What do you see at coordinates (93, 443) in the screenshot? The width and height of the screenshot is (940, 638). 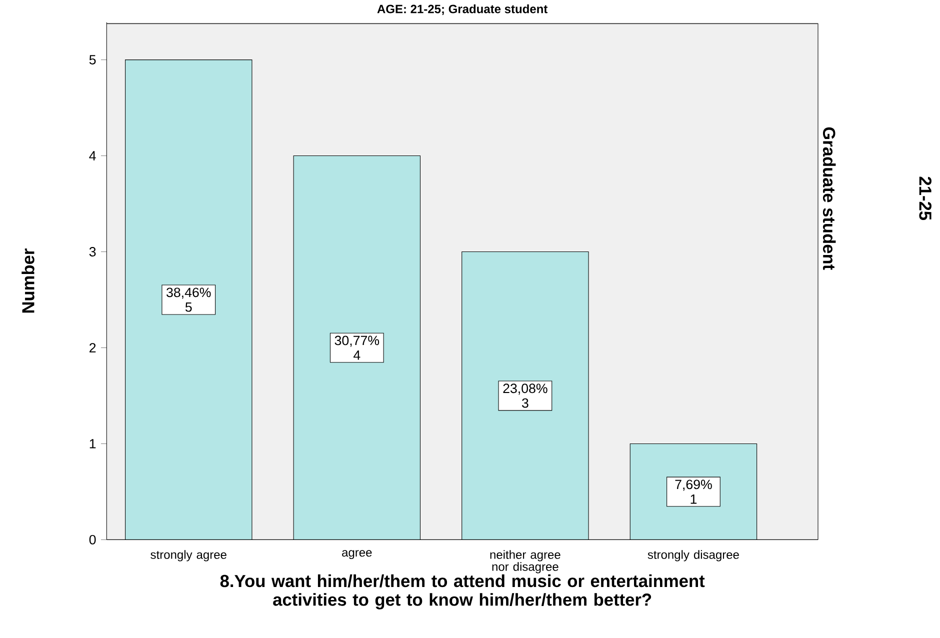 I see `y-tick-label: 1` at bounding box center [93, 443].